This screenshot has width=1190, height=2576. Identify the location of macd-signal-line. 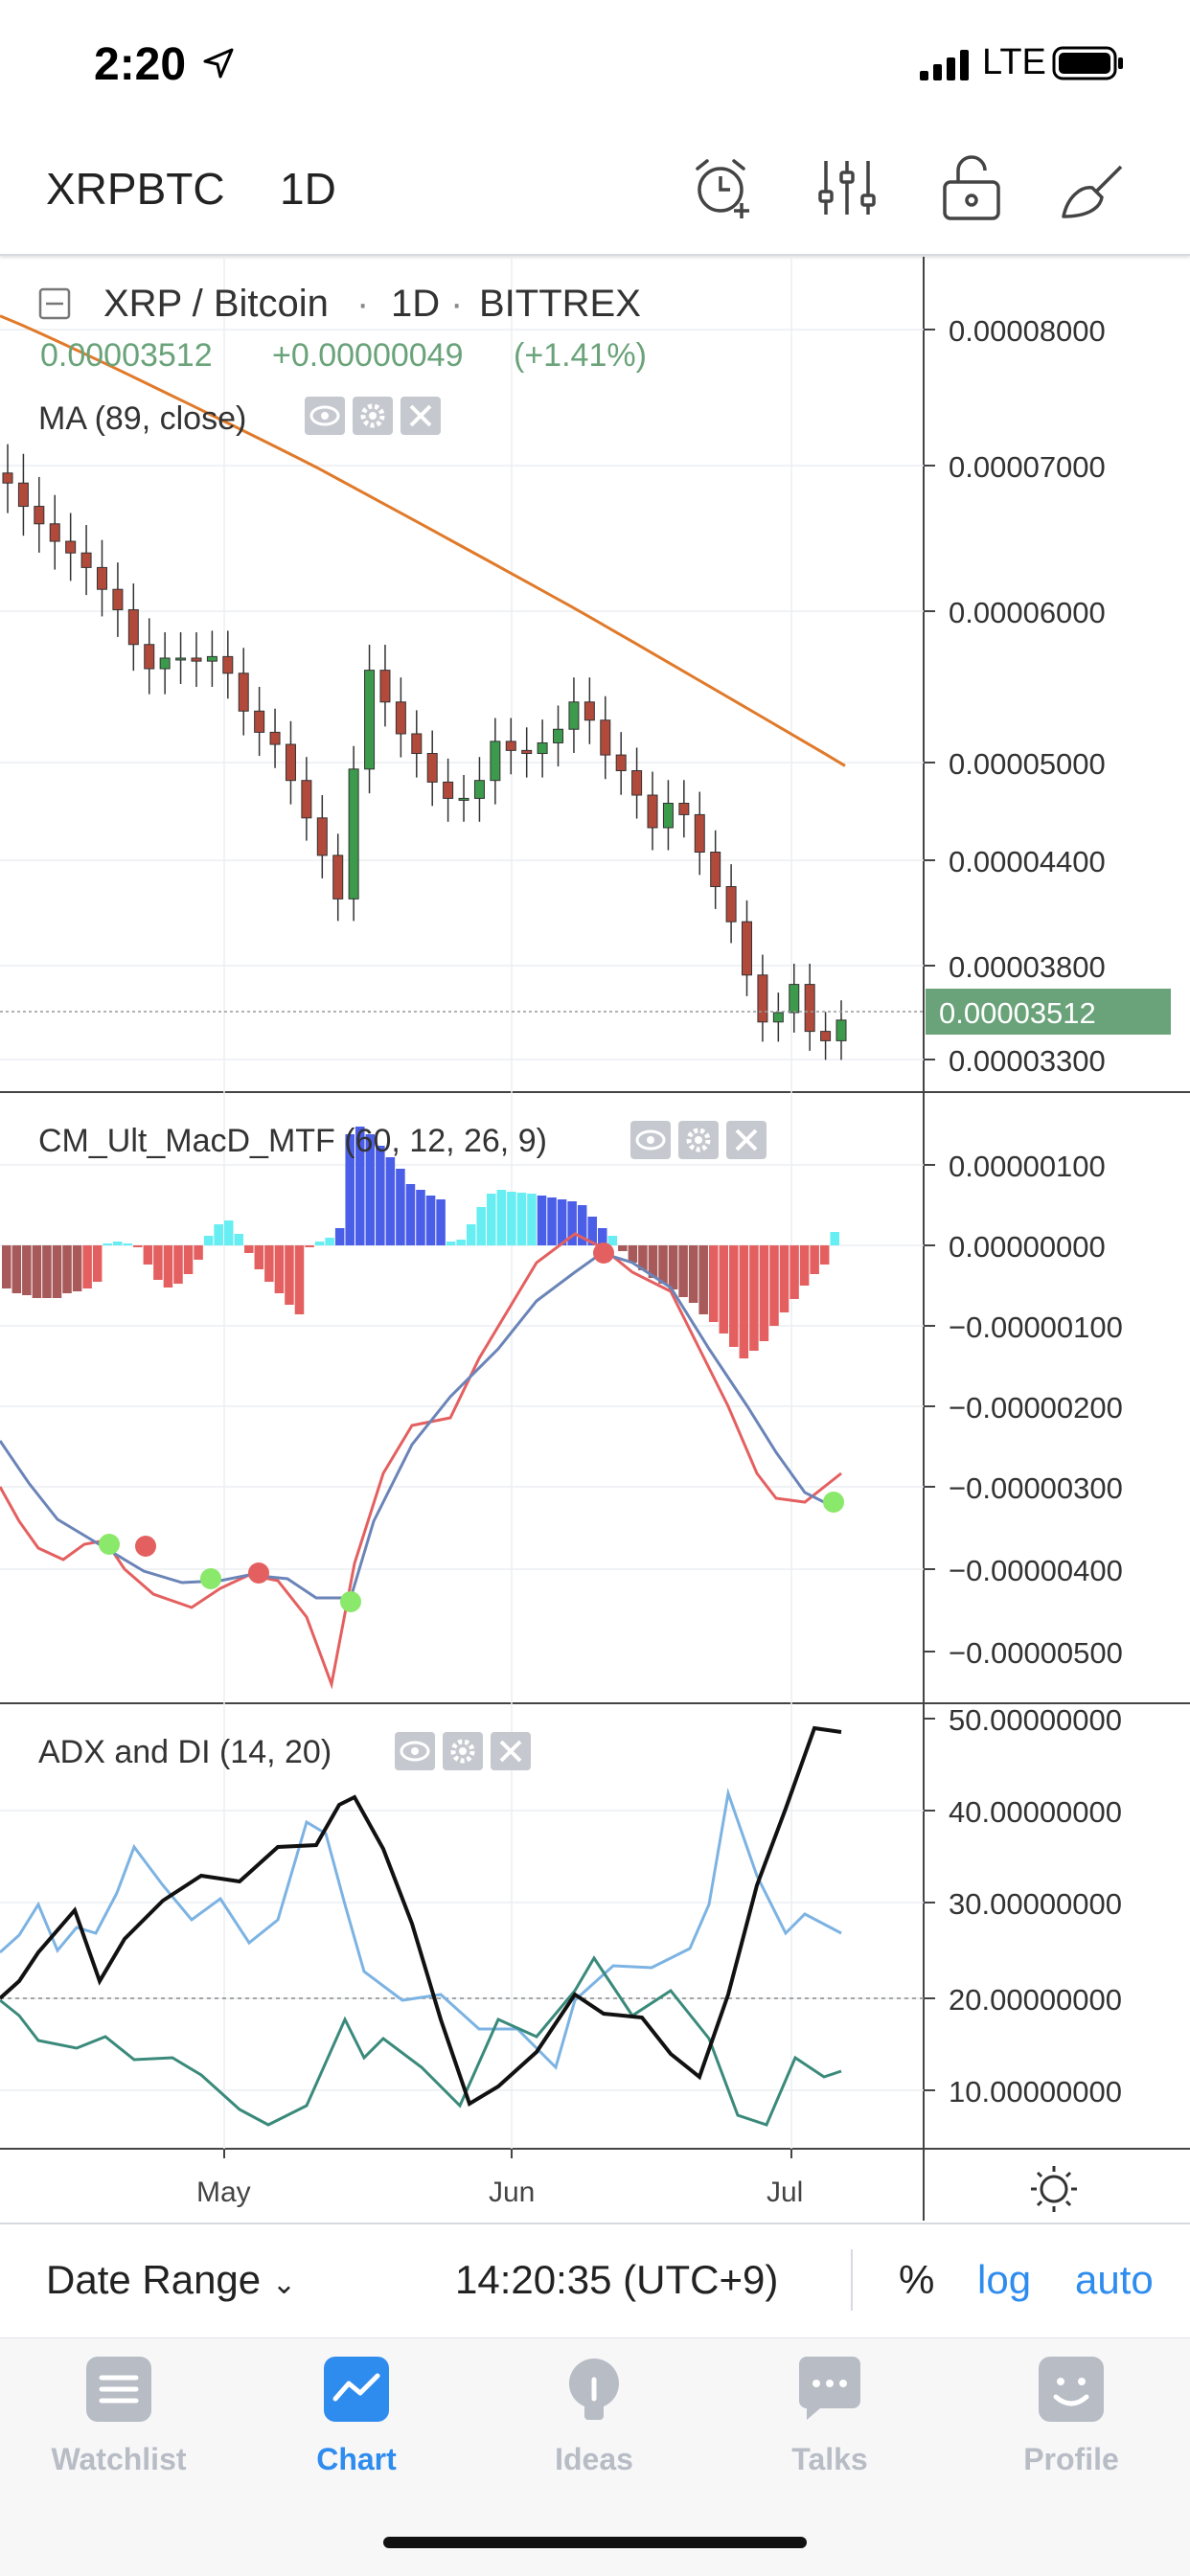
(421, 1426).